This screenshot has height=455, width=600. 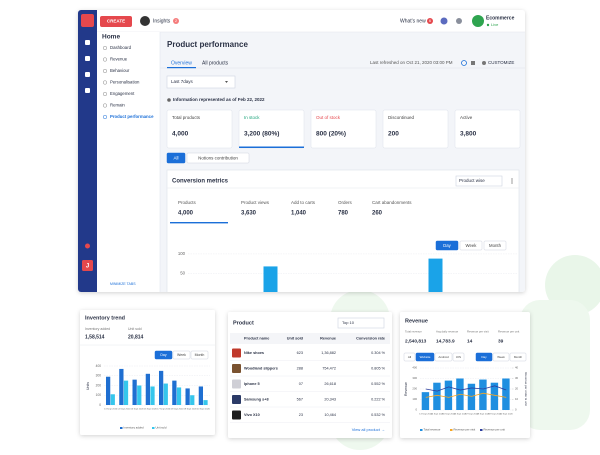 I want to click on y-axis-title: Revenue, so click(x=406, y=389).